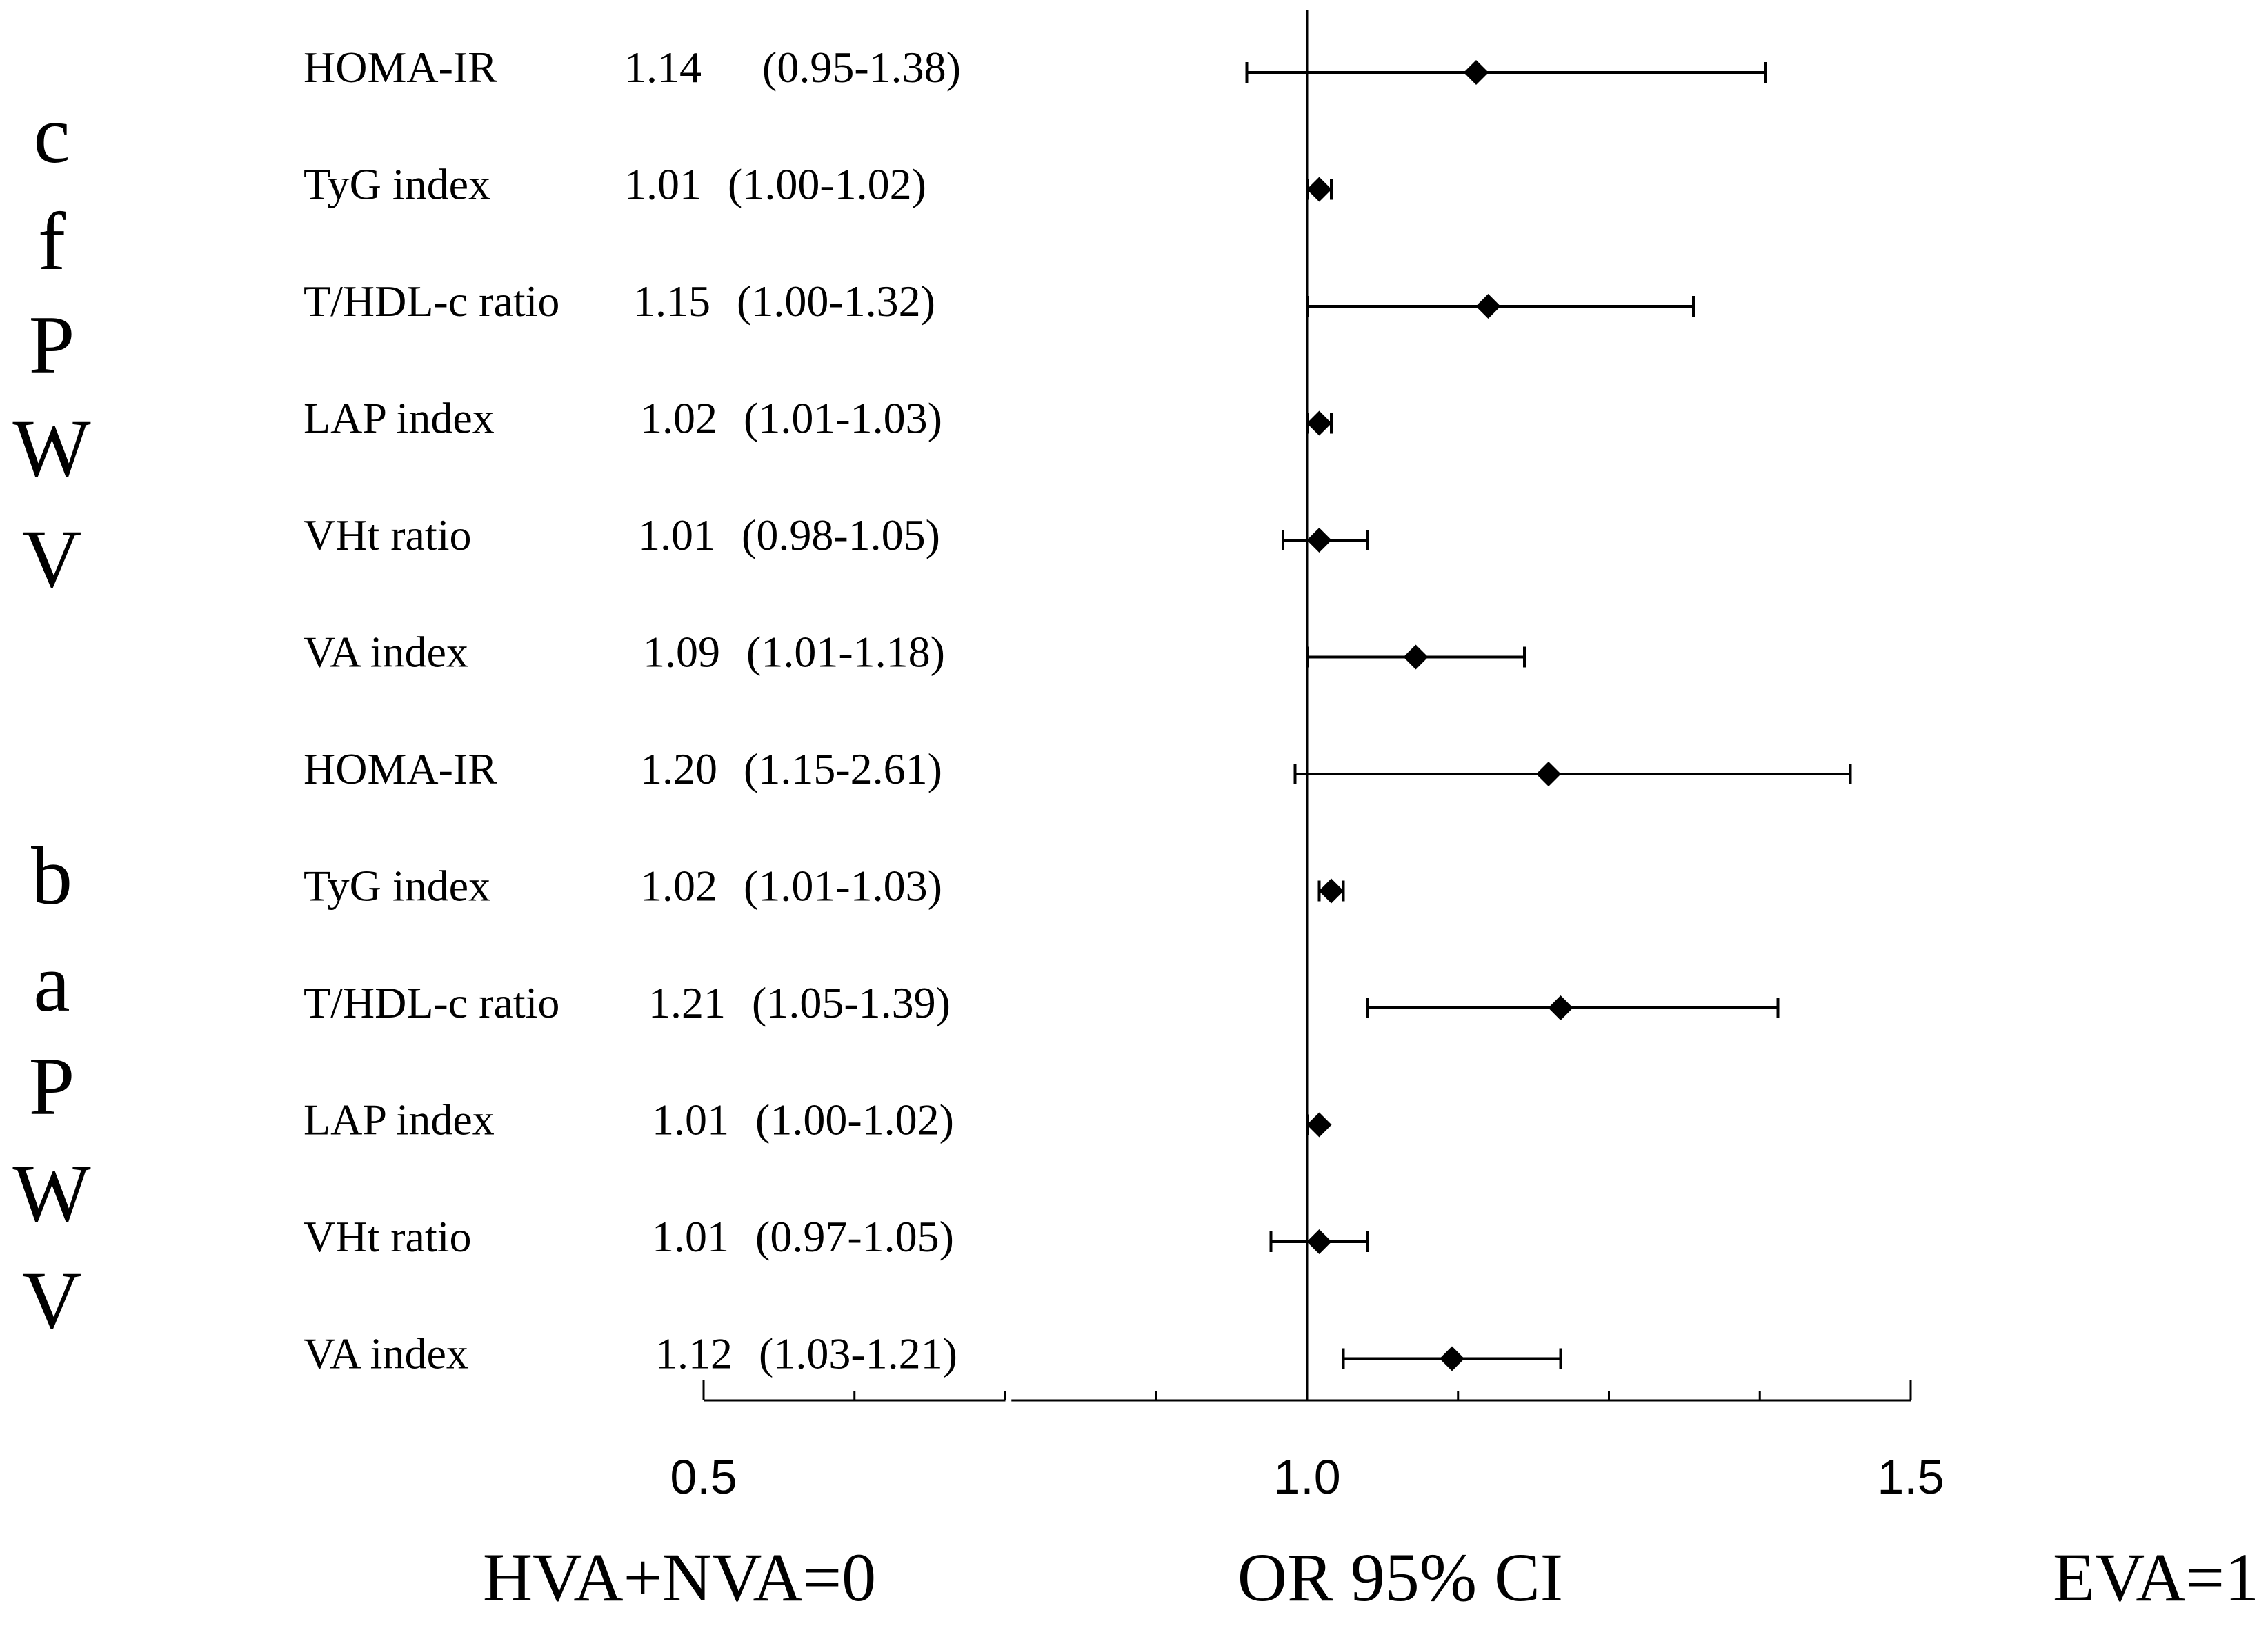 The width and height of the screenshot is (2268, 1637). Describe the element at coordinates (841, 534) in the screenshot. I see `row-ci-value: (0.98-1.05)` at that location.